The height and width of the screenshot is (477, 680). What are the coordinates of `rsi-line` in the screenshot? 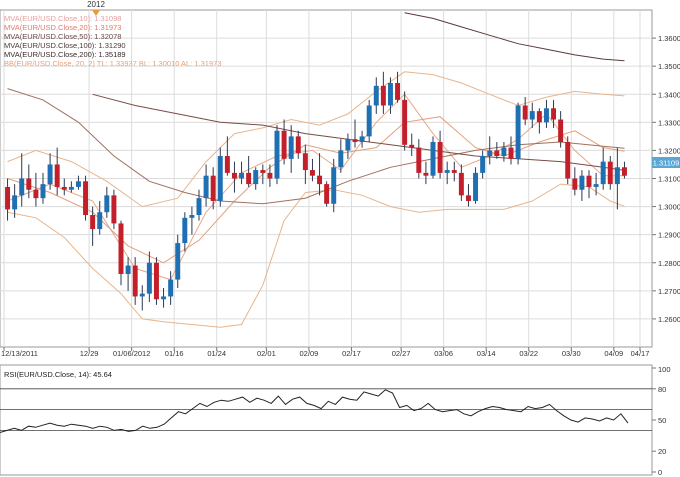 It's located at (314, 411).